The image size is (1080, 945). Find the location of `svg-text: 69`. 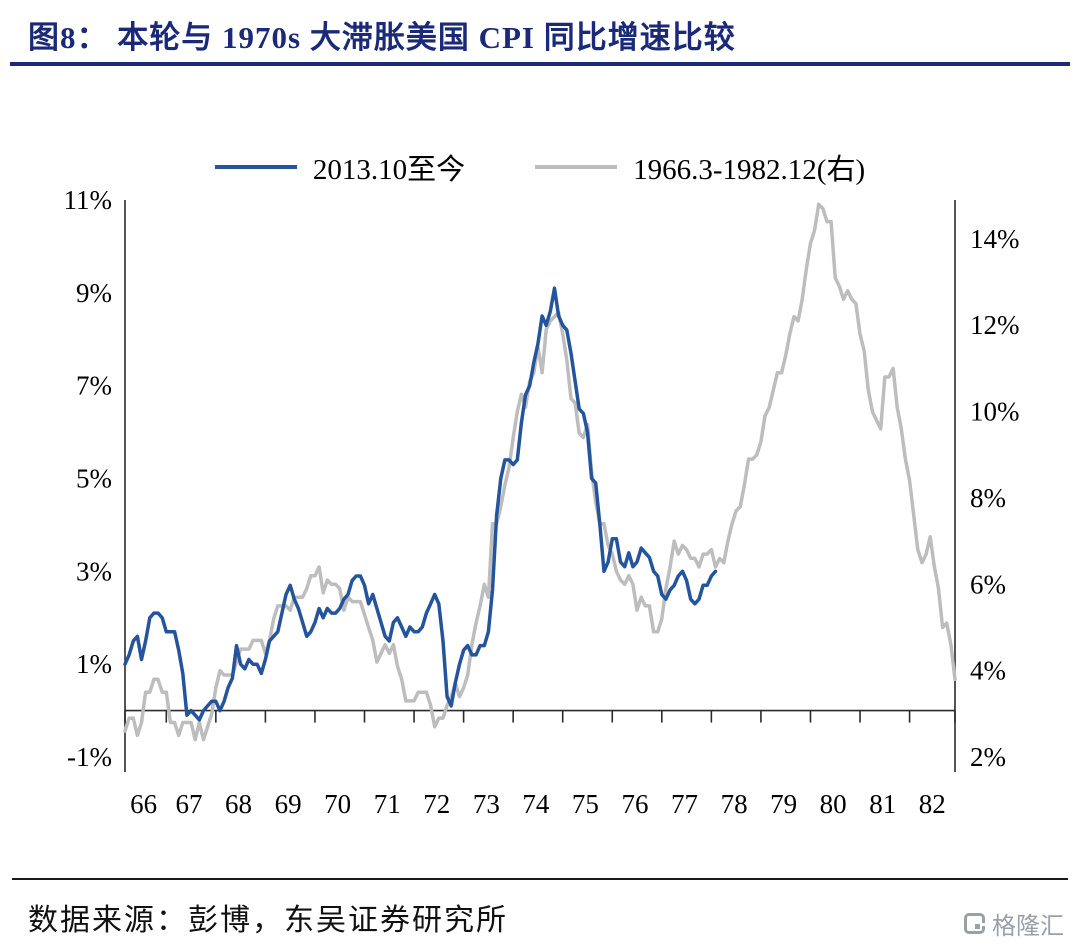

svg-text: 69 is located at coordinates (288, 804).